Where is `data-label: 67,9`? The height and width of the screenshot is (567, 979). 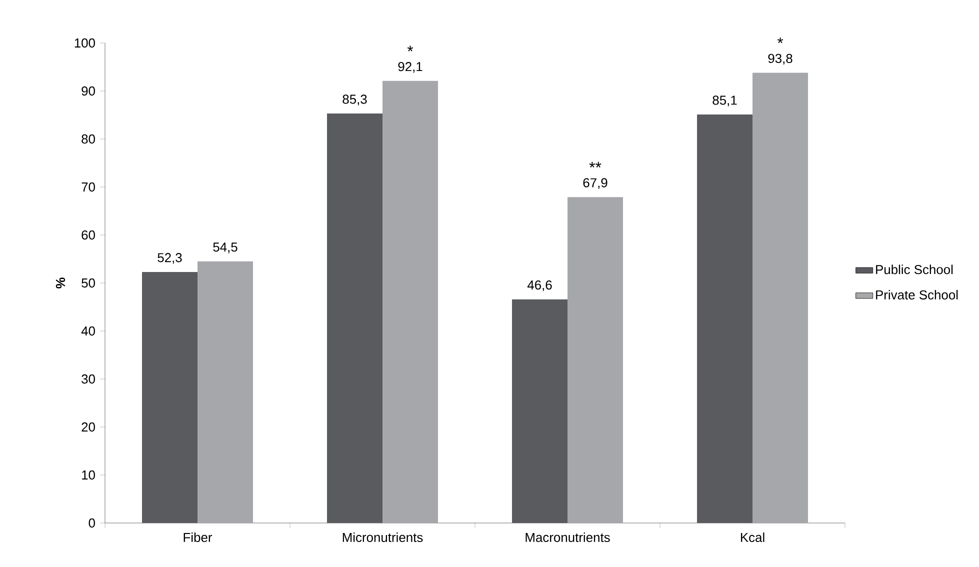
data-label: 67,9 is located at coordinates (595, 183).